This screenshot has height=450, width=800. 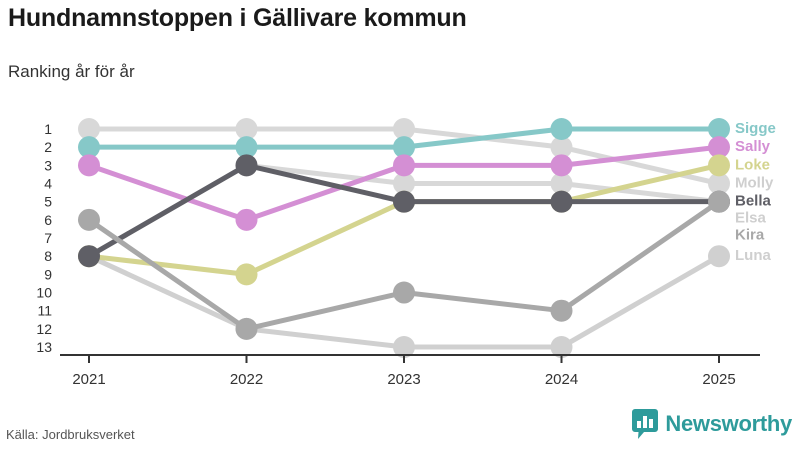 What do you see at coordinates (718, 379) in the screenshot?
I see `x-axis-tick-label: 2025` at bounding box center [718, 379].